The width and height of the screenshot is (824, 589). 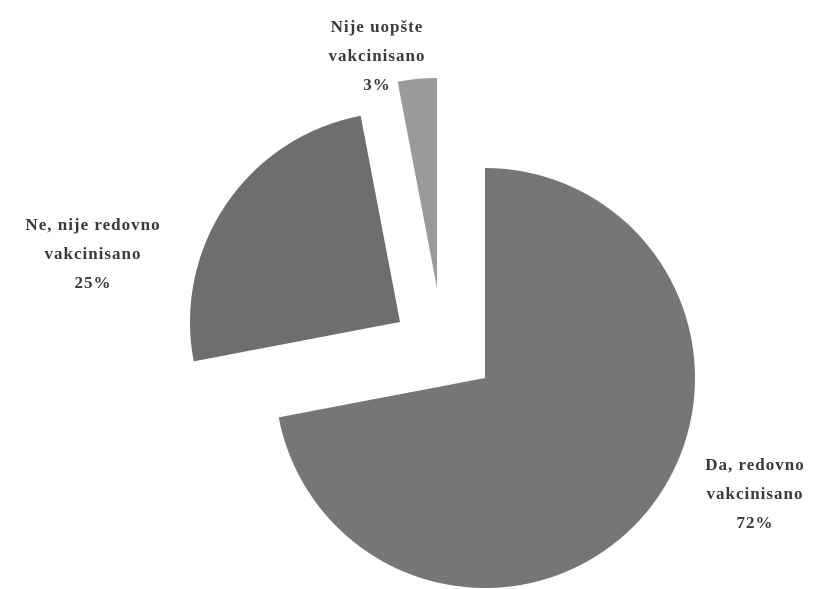 I want to click on slice-label-1: Da, redovno vakcinisano 72%, so click(x=754, y=493).